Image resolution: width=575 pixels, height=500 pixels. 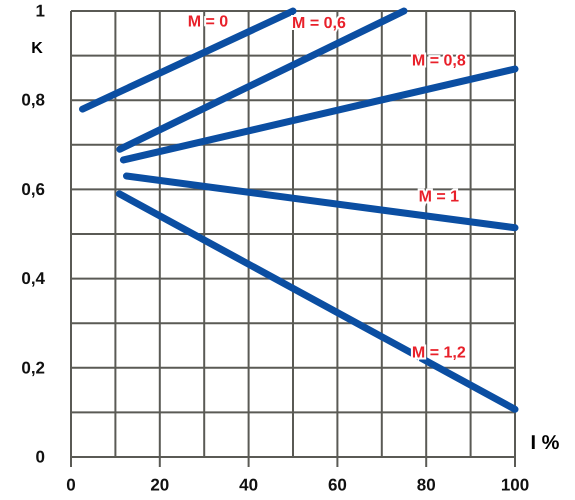 What do you see at coordinates (40, 10) in the screenshot?
I see `y-tick-label: 1` at bounding box center [40, 10].